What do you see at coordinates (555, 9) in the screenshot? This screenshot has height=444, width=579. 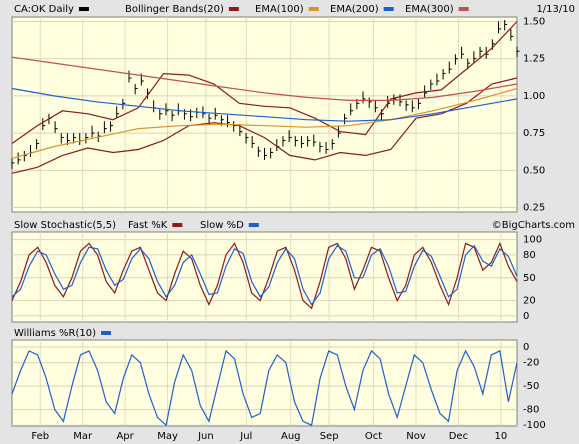 I see `date-label: 1/13/10` at bounding box center [555, 9].